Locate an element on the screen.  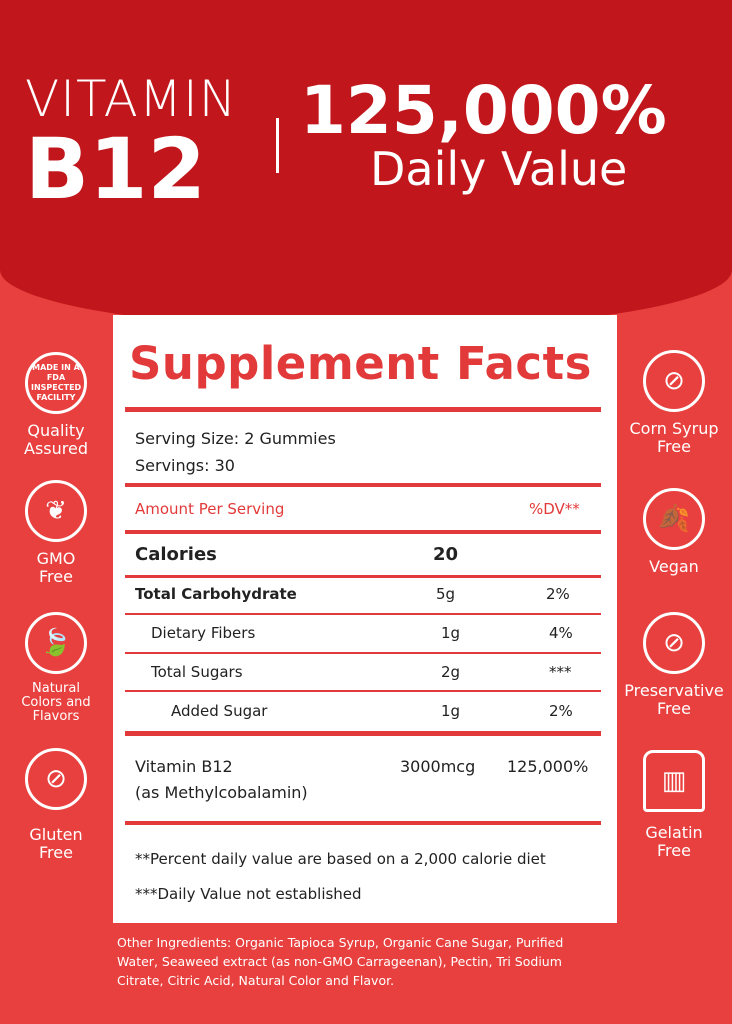
row-name: Total Carbohydrate is located at coordinates (216, 594).